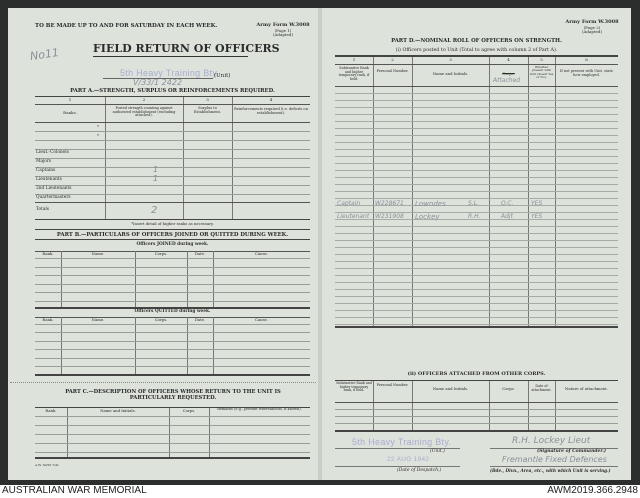  I want to click on rank-majors: Majors, so click(44, 161).